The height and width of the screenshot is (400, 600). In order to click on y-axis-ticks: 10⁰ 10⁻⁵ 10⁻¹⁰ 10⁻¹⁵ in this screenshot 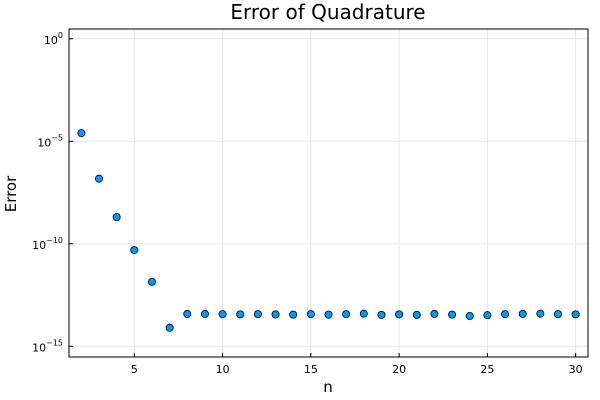, I will do `click(52, 192)`.